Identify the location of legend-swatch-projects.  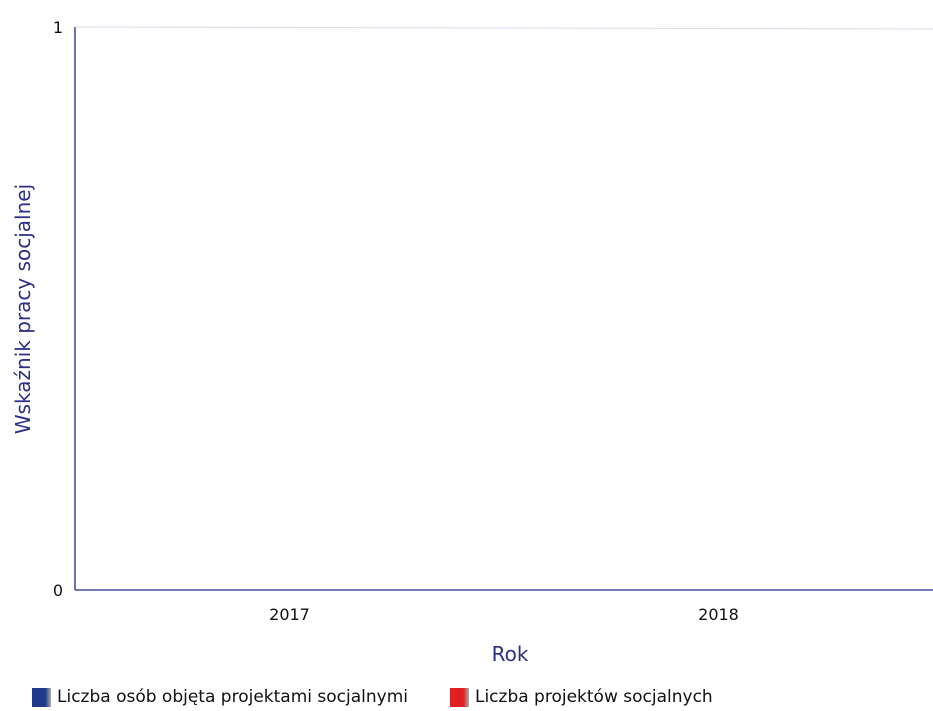
(459, 697).